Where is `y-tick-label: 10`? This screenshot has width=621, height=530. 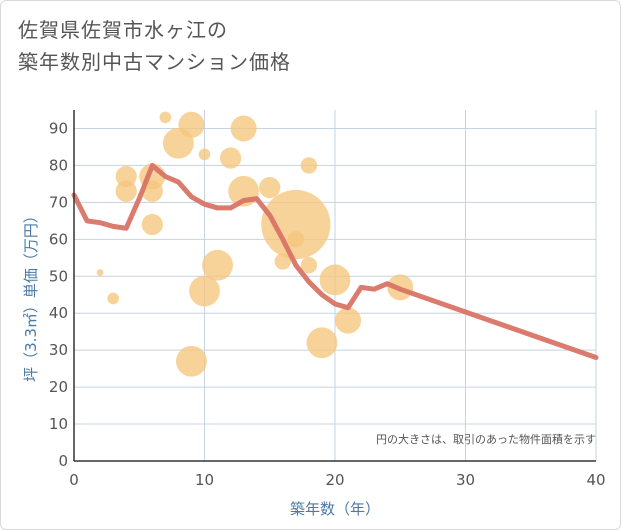 y-tick-label: 10 is located at coordinates (58, 424).